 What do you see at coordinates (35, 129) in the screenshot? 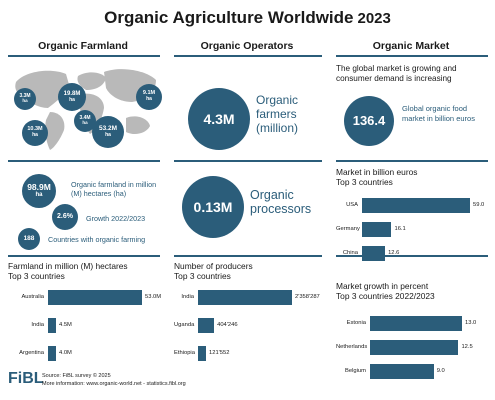
I see `map-value: 10.3M` at bounding box center [35, 129].